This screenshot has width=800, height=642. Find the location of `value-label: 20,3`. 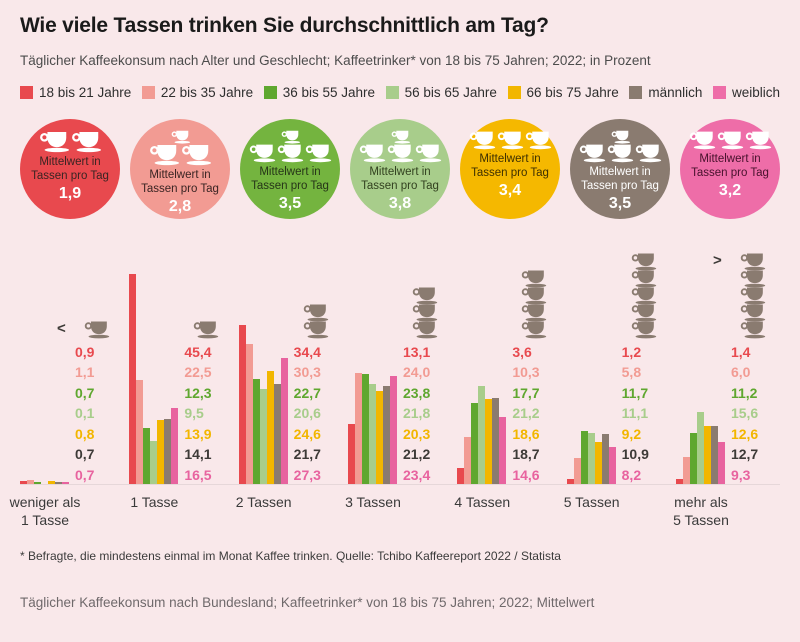

value-label: 20,3 is located at coordinates (416, 433).